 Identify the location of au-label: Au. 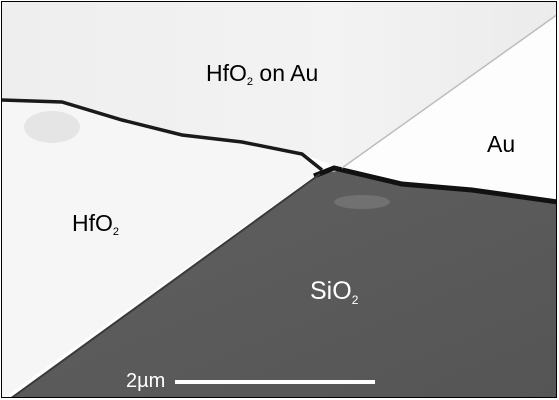
(501, 144).